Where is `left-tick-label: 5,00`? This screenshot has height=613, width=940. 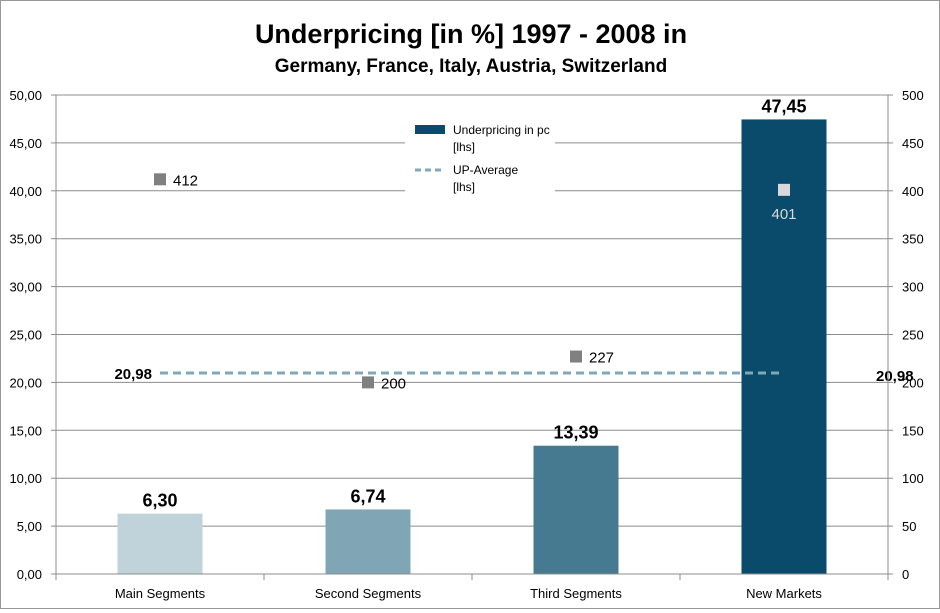
left-tick-label: 5,00 is located at coordinates (29, 526).